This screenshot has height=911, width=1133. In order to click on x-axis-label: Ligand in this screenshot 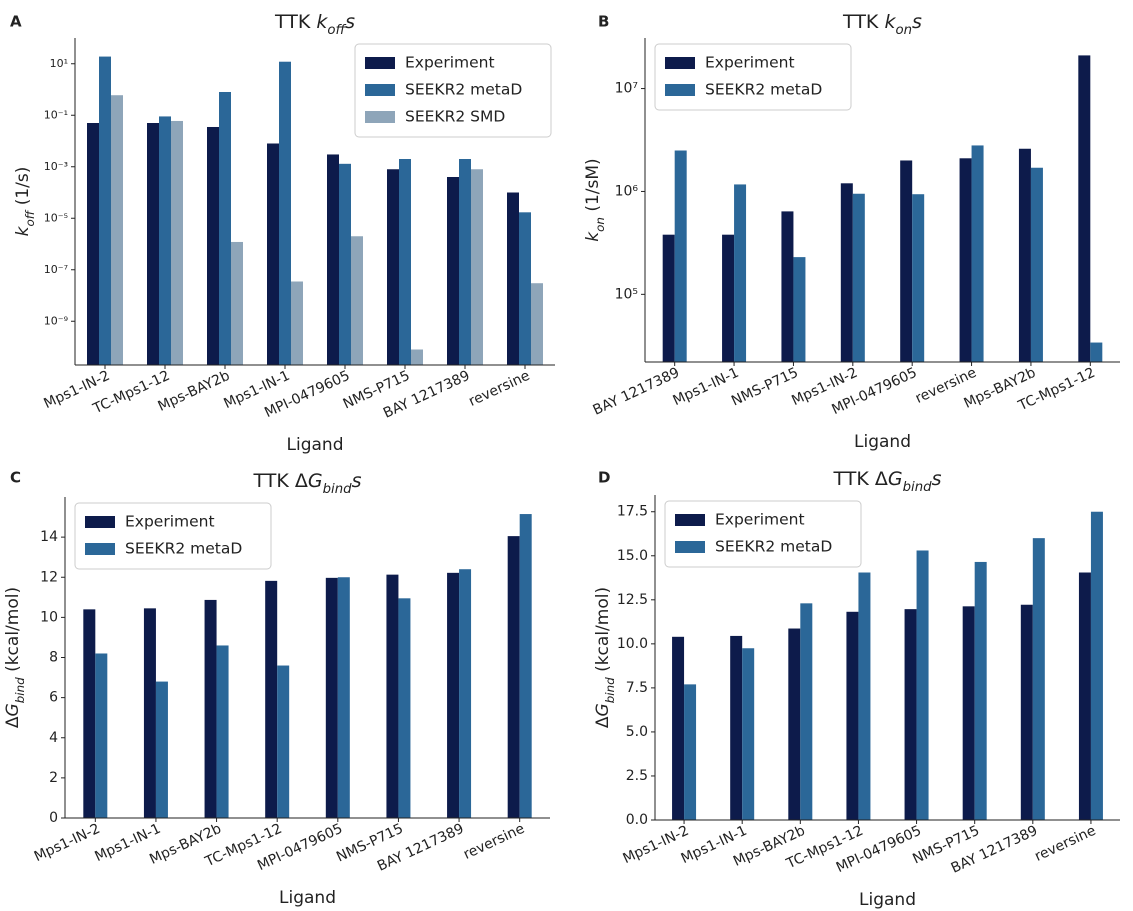, I will do `click(882, 442)`.